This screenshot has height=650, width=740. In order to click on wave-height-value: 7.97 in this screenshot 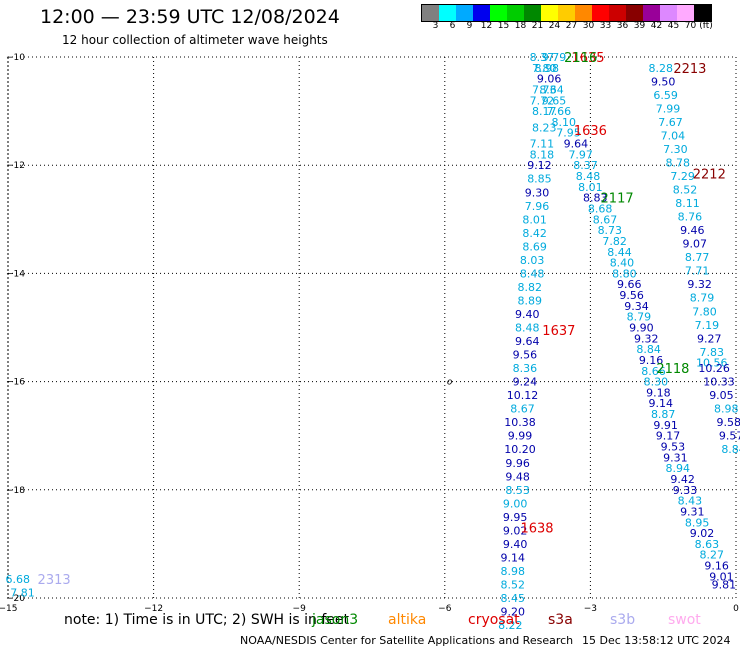, I will do `click(580, 154)`.